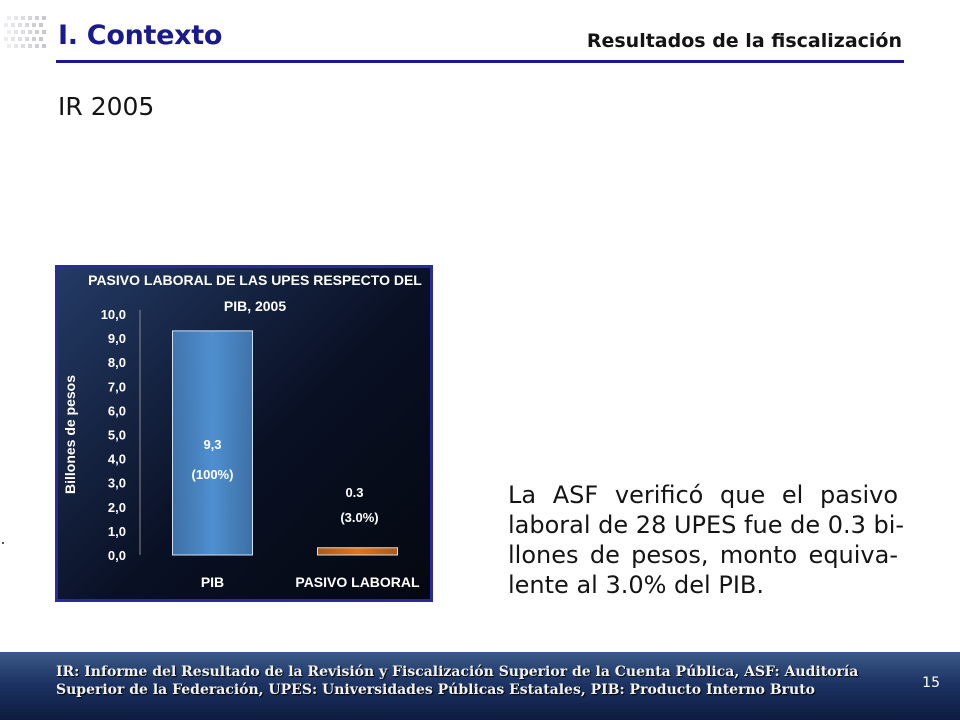 This screenshot has height=720, width=960. I want to click on data-label-percent: (100%), so click(213, 474).